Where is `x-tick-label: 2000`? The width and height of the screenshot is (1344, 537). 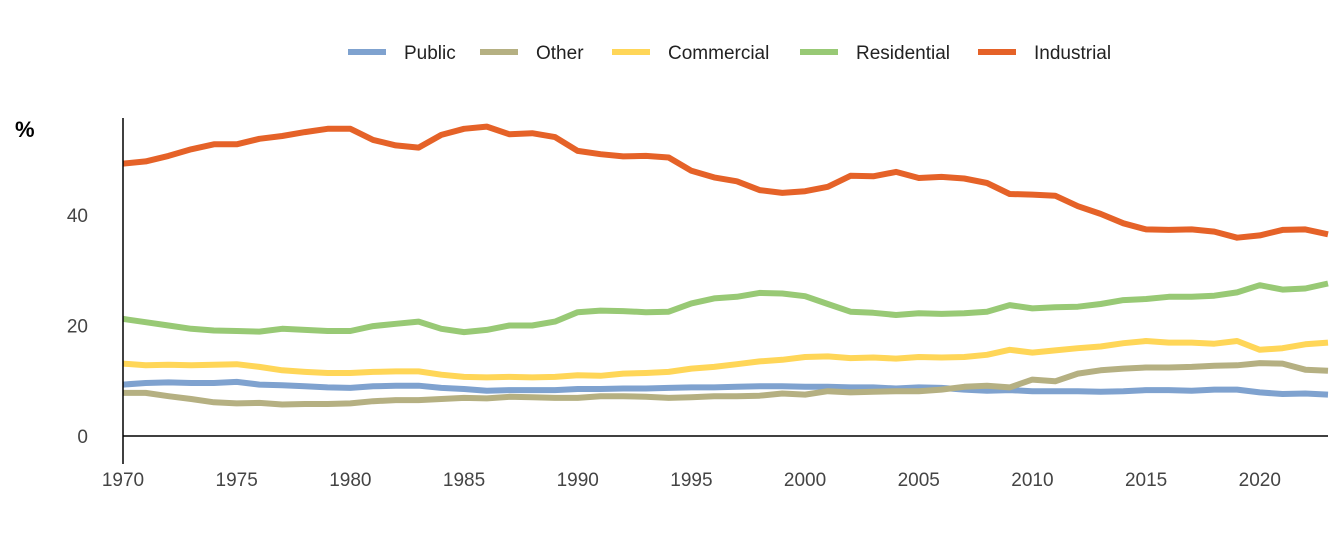
x-tick-label: 2000 is located at coordinates (805, 480).